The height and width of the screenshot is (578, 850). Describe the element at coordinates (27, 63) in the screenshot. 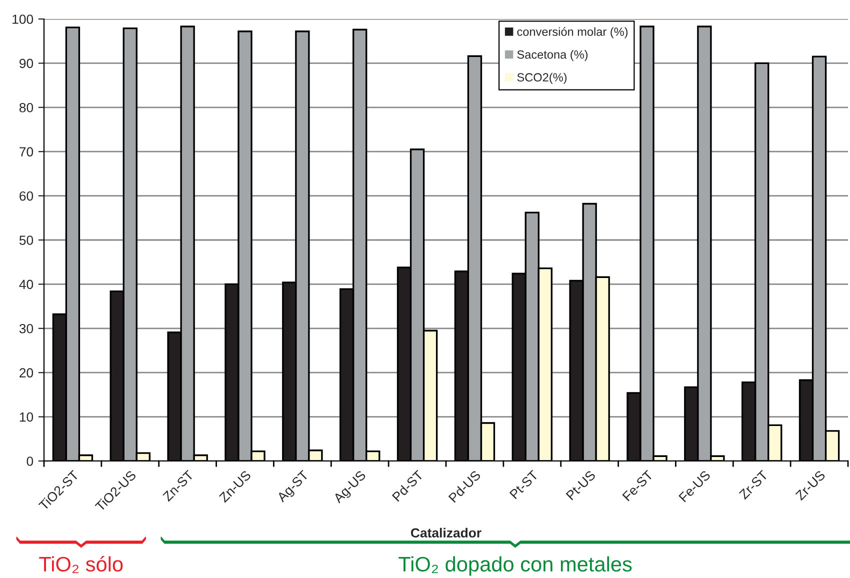

I see `y-tick-label: 90` at that location.